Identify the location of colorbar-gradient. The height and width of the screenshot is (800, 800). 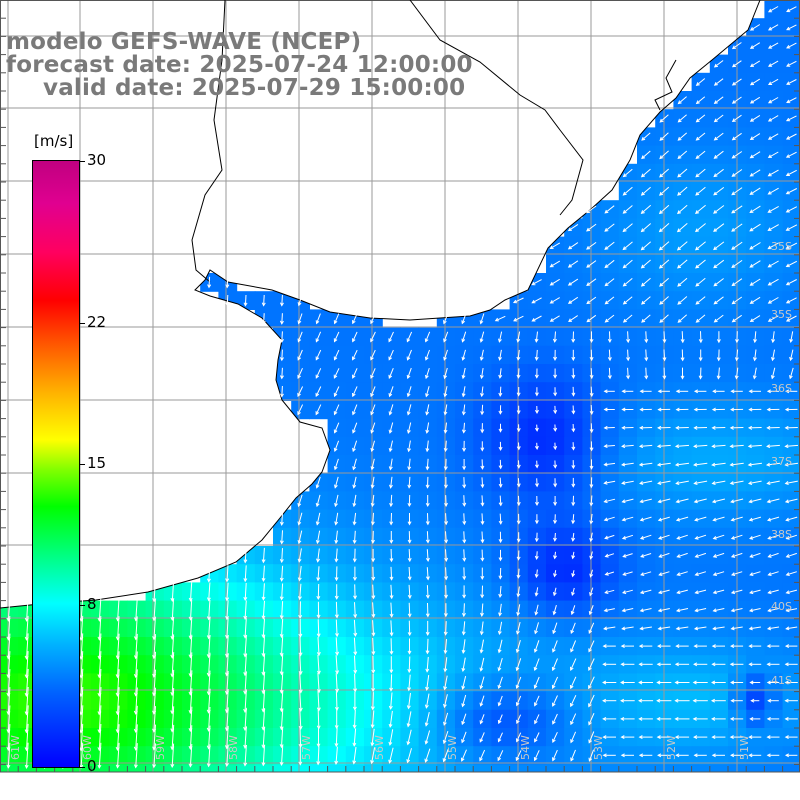
(56, 464).